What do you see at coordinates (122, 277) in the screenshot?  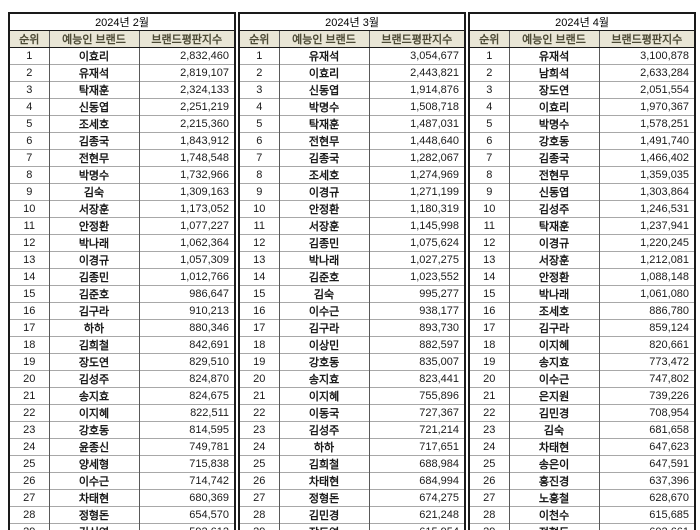 I see `table-row: 14 김종민 1,012,766` at bounding box center [122, 277].